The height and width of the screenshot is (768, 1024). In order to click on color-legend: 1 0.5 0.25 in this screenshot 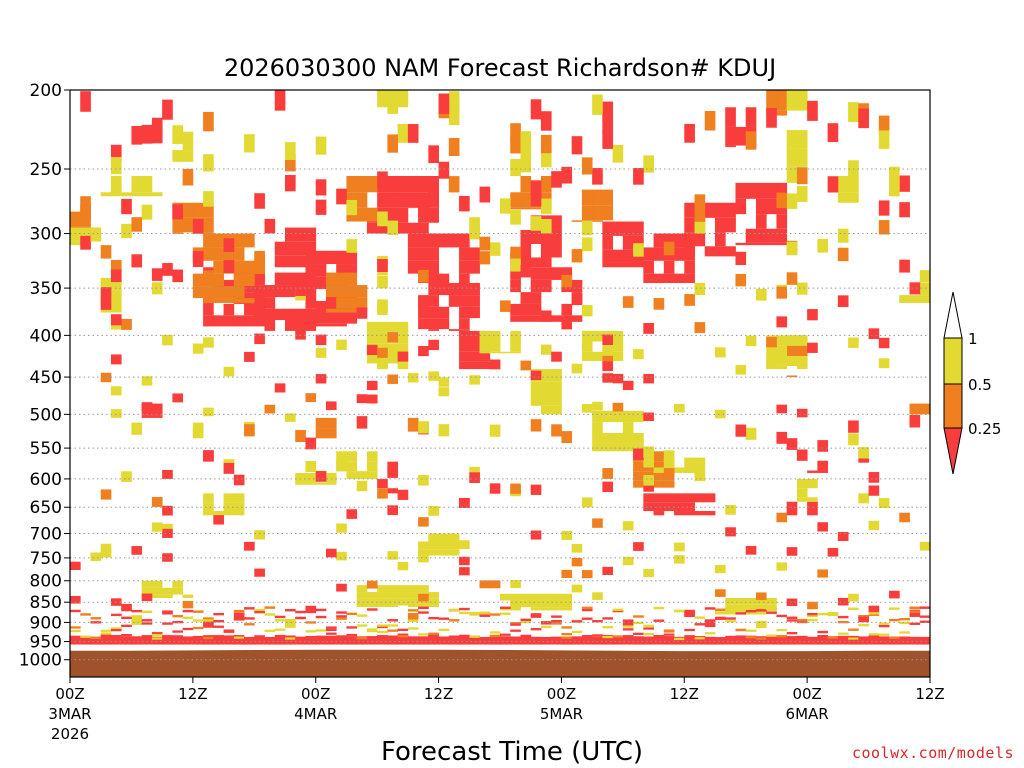, I will do `click(972, 383)`.